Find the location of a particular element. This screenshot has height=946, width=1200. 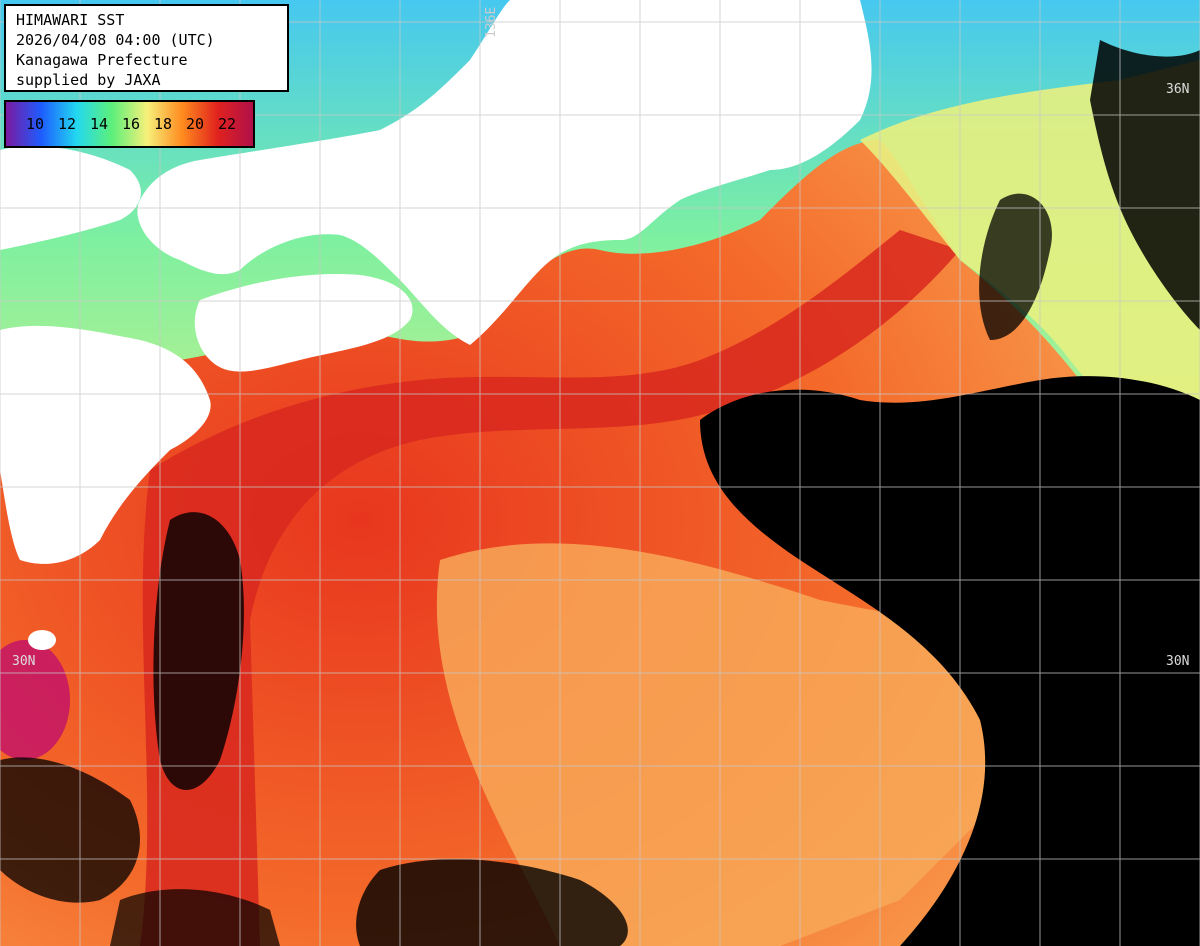

legend-label: 16 is located at coordinates (131, 124).